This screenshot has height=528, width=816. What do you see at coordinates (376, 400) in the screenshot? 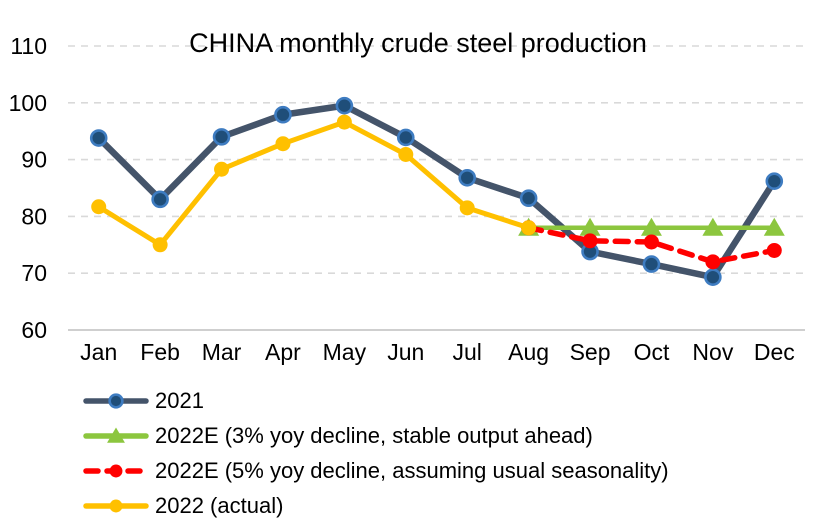
I see `legend-item-2021: 2021` at bounding box center [376, 400].